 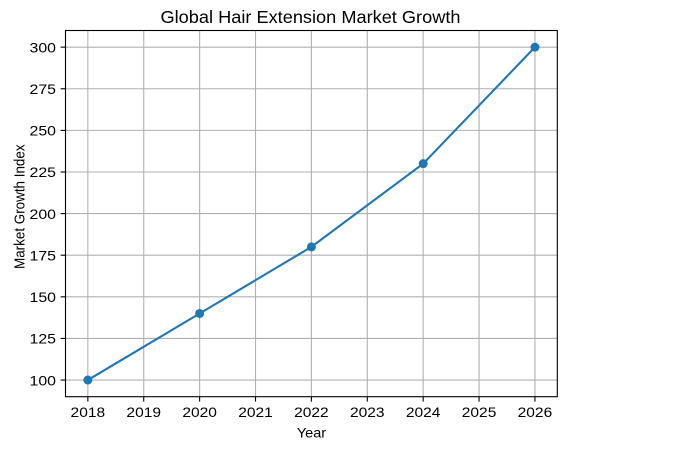 I want to click on svg-text: 200, so click(x=43, y=214).